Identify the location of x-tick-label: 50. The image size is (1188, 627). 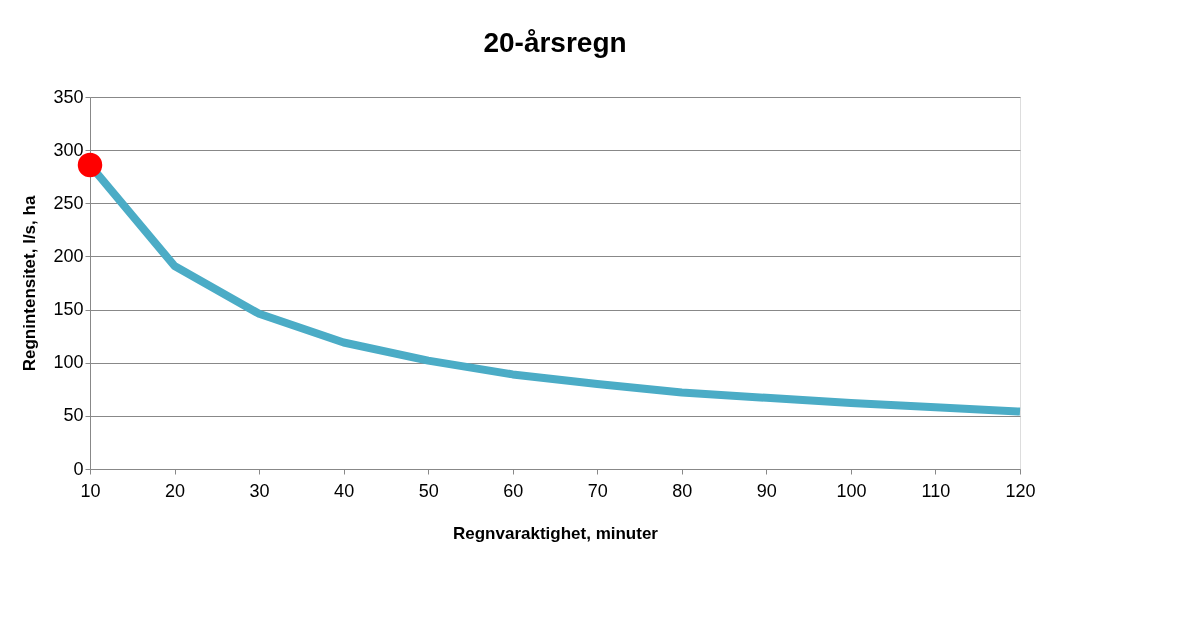
(428, 490).